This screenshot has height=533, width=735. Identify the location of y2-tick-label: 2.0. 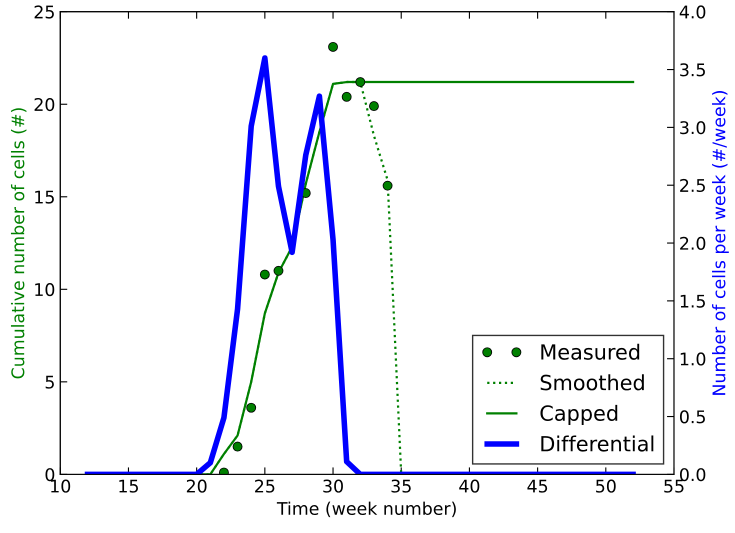
(693, 243).